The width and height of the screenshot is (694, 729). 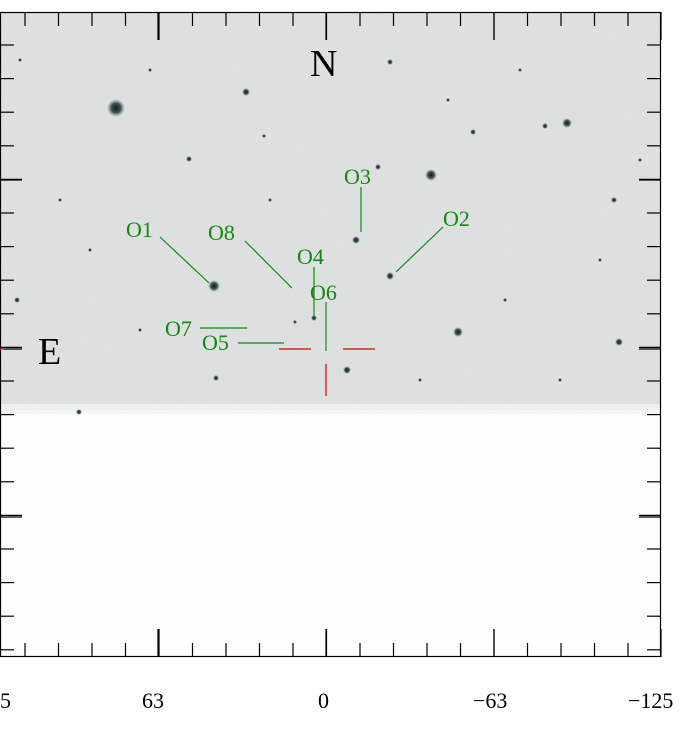 What do you see at coordinates (310, 256) in the screenshot?
I see `object-label-o4: O4` at bounding box center [310, 256].